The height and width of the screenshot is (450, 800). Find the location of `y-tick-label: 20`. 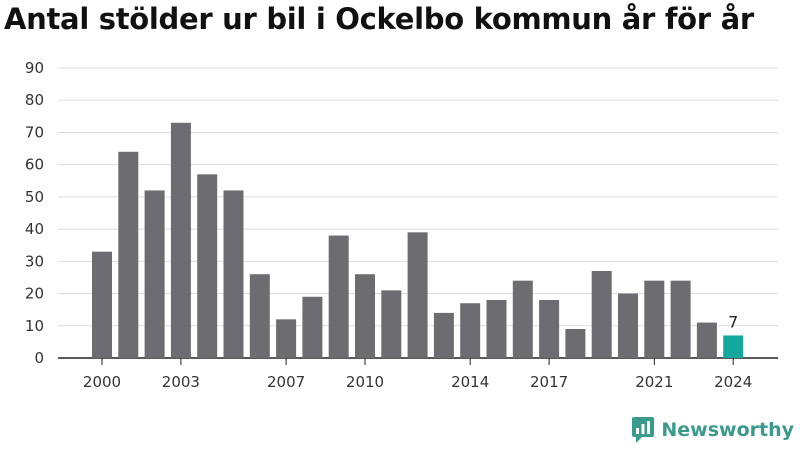

y-tick-label: 20 is located at coordinates (34, 294).